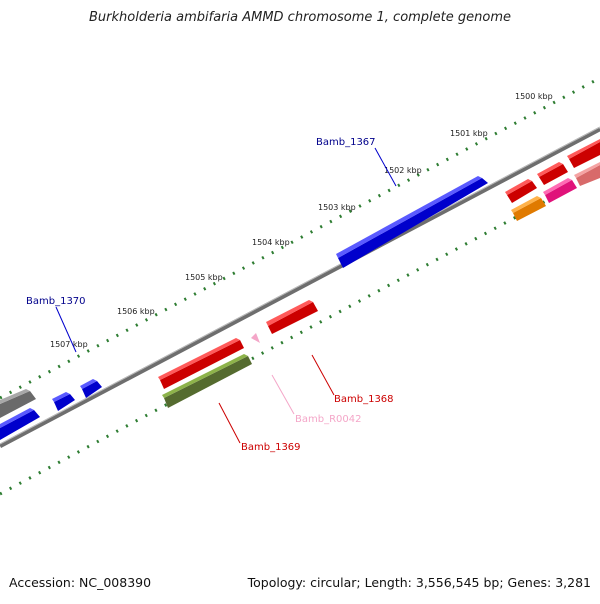  Describe the element at coordinates (283, 394) in the screenshot. I see `leader-bamb-r0042` at that location.